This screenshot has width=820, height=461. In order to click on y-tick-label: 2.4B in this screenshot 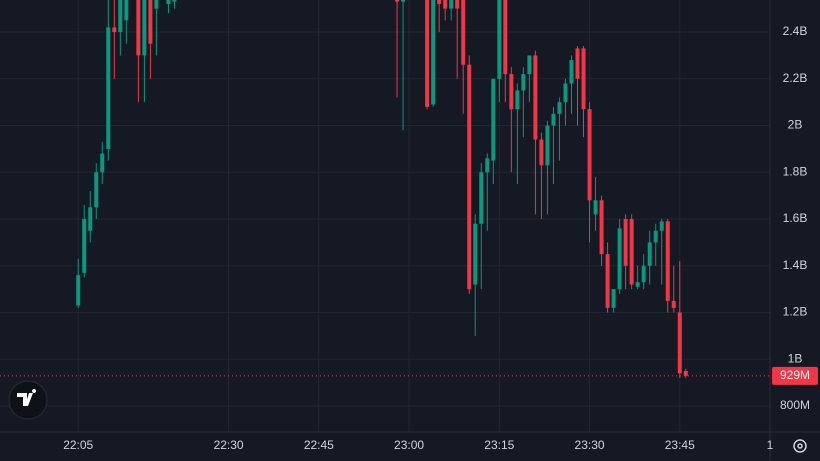, I will do `click(795, 31)`.